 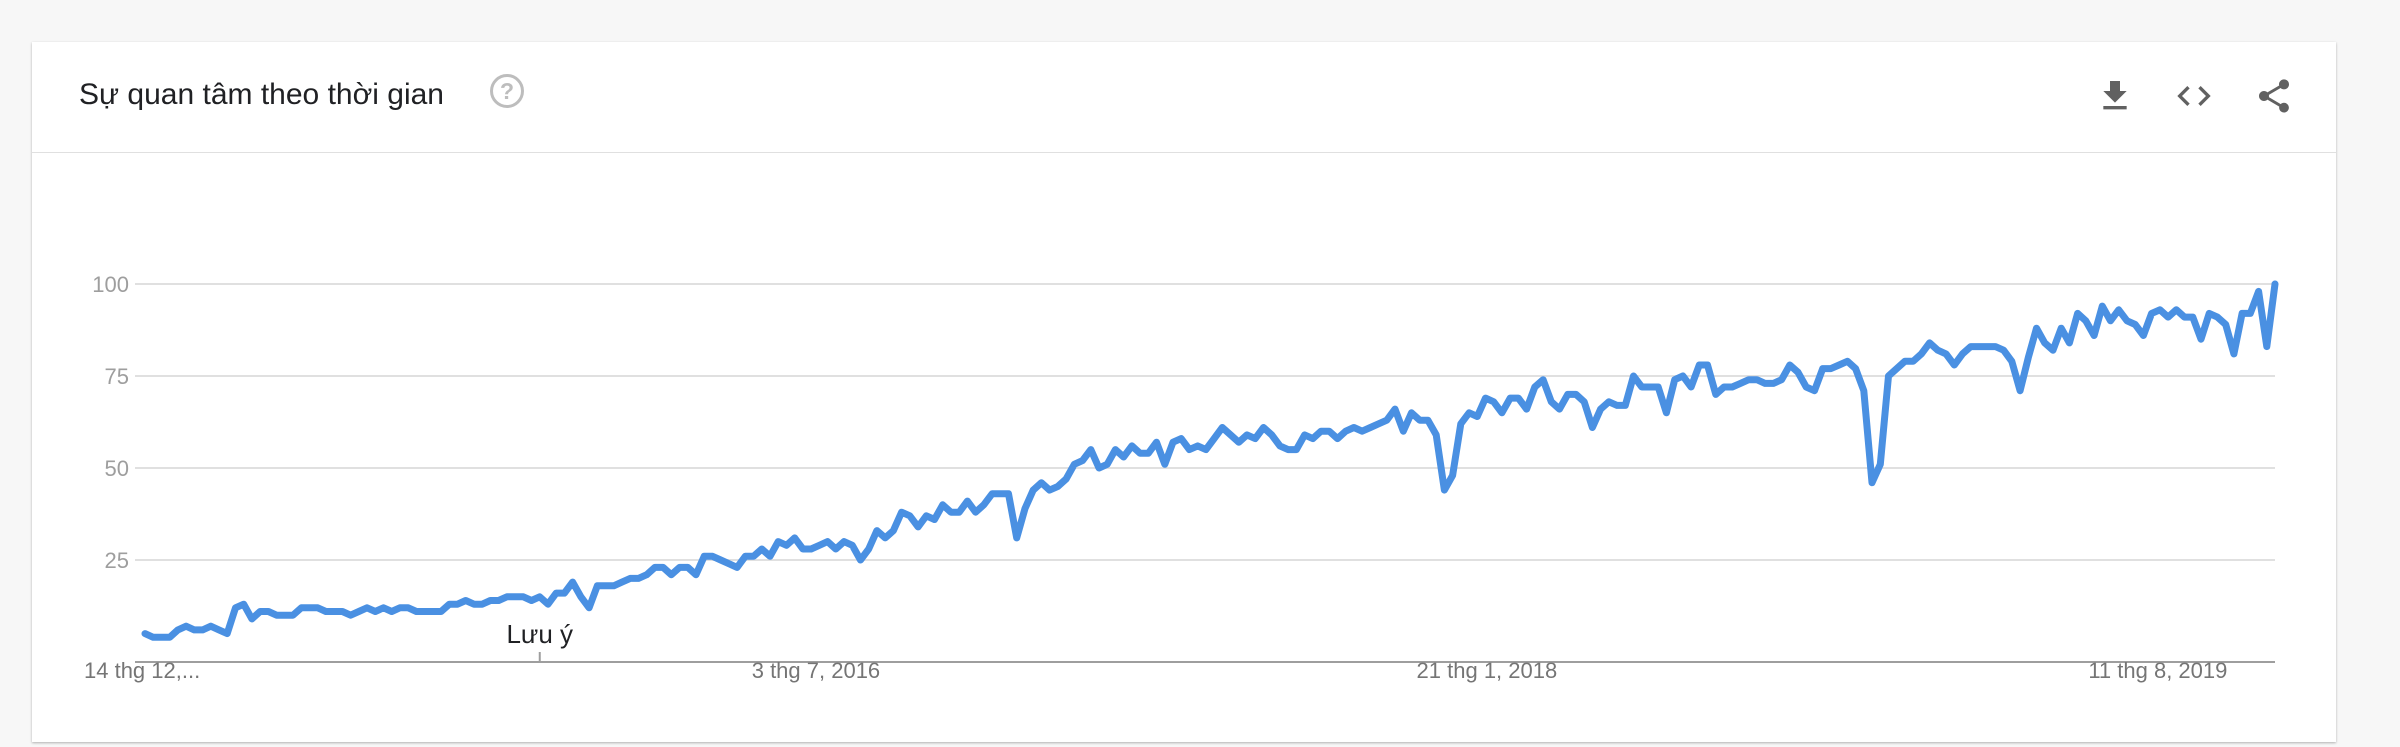 I want to click on y-tick-label: 100, so click(x=110, y=284).